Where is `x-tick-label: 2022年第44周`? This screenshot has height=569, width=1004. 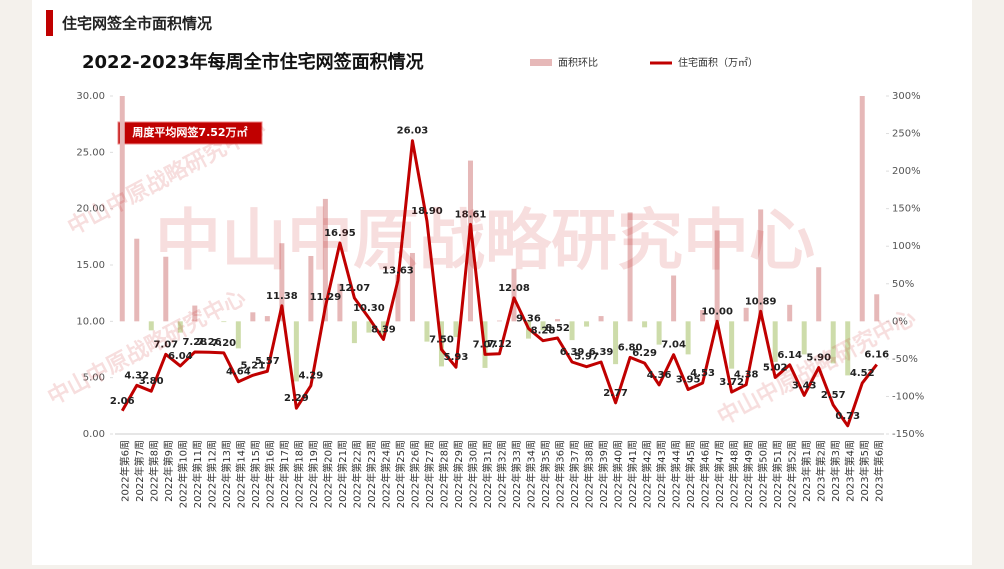 x-tick-label: 2022年第44周 is located at coordinates (676, 474).